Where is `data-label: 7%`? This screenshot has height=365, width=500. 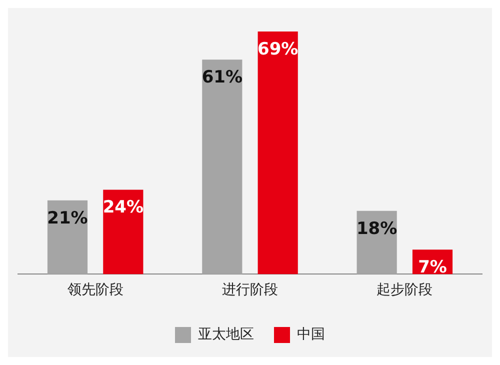
data-label: 7% is located at coordinates (432, 268).